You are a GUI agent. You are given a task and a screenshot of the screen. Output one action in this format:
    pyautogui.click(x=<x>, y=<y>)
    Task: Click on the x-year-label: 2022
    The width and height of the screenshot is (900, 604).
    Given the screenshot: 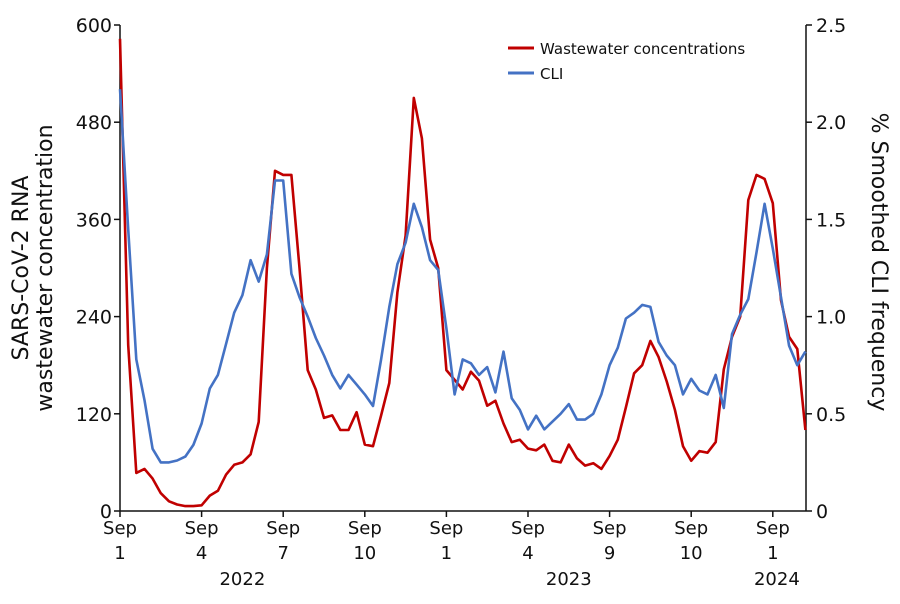 What is the action you would take?
    pyautogui.click(x=242, y=579)
    